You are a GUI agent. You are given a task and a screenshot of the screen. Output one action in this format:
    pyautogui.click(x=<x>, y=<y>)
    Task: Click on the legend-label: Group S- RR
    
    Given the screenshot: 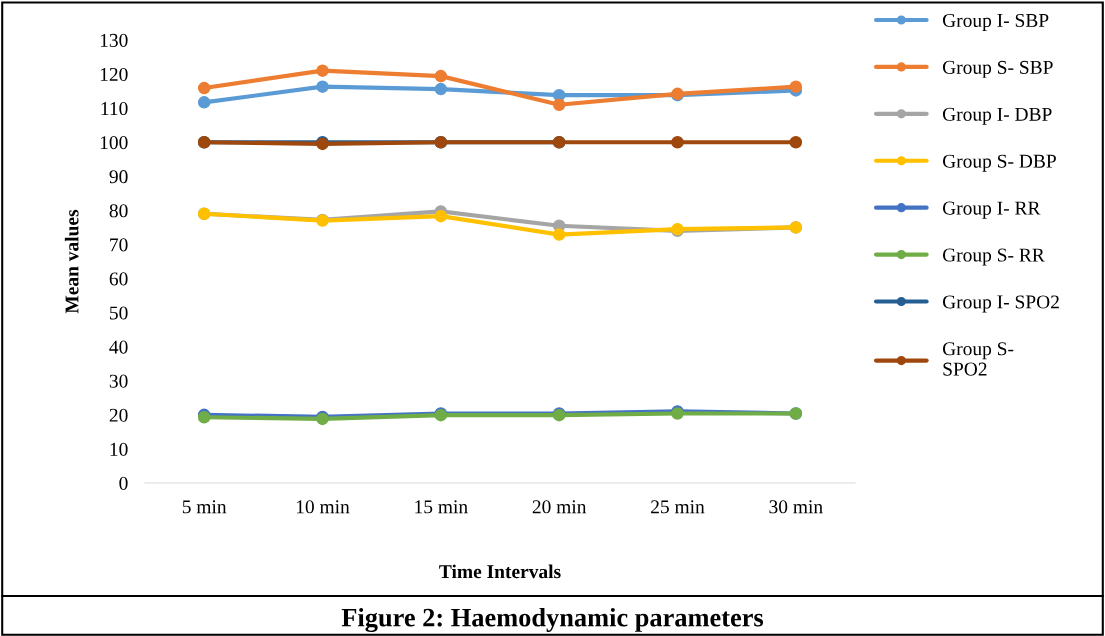 What is the action you would take?
    pyautogui.click(x=993, y=257)
    